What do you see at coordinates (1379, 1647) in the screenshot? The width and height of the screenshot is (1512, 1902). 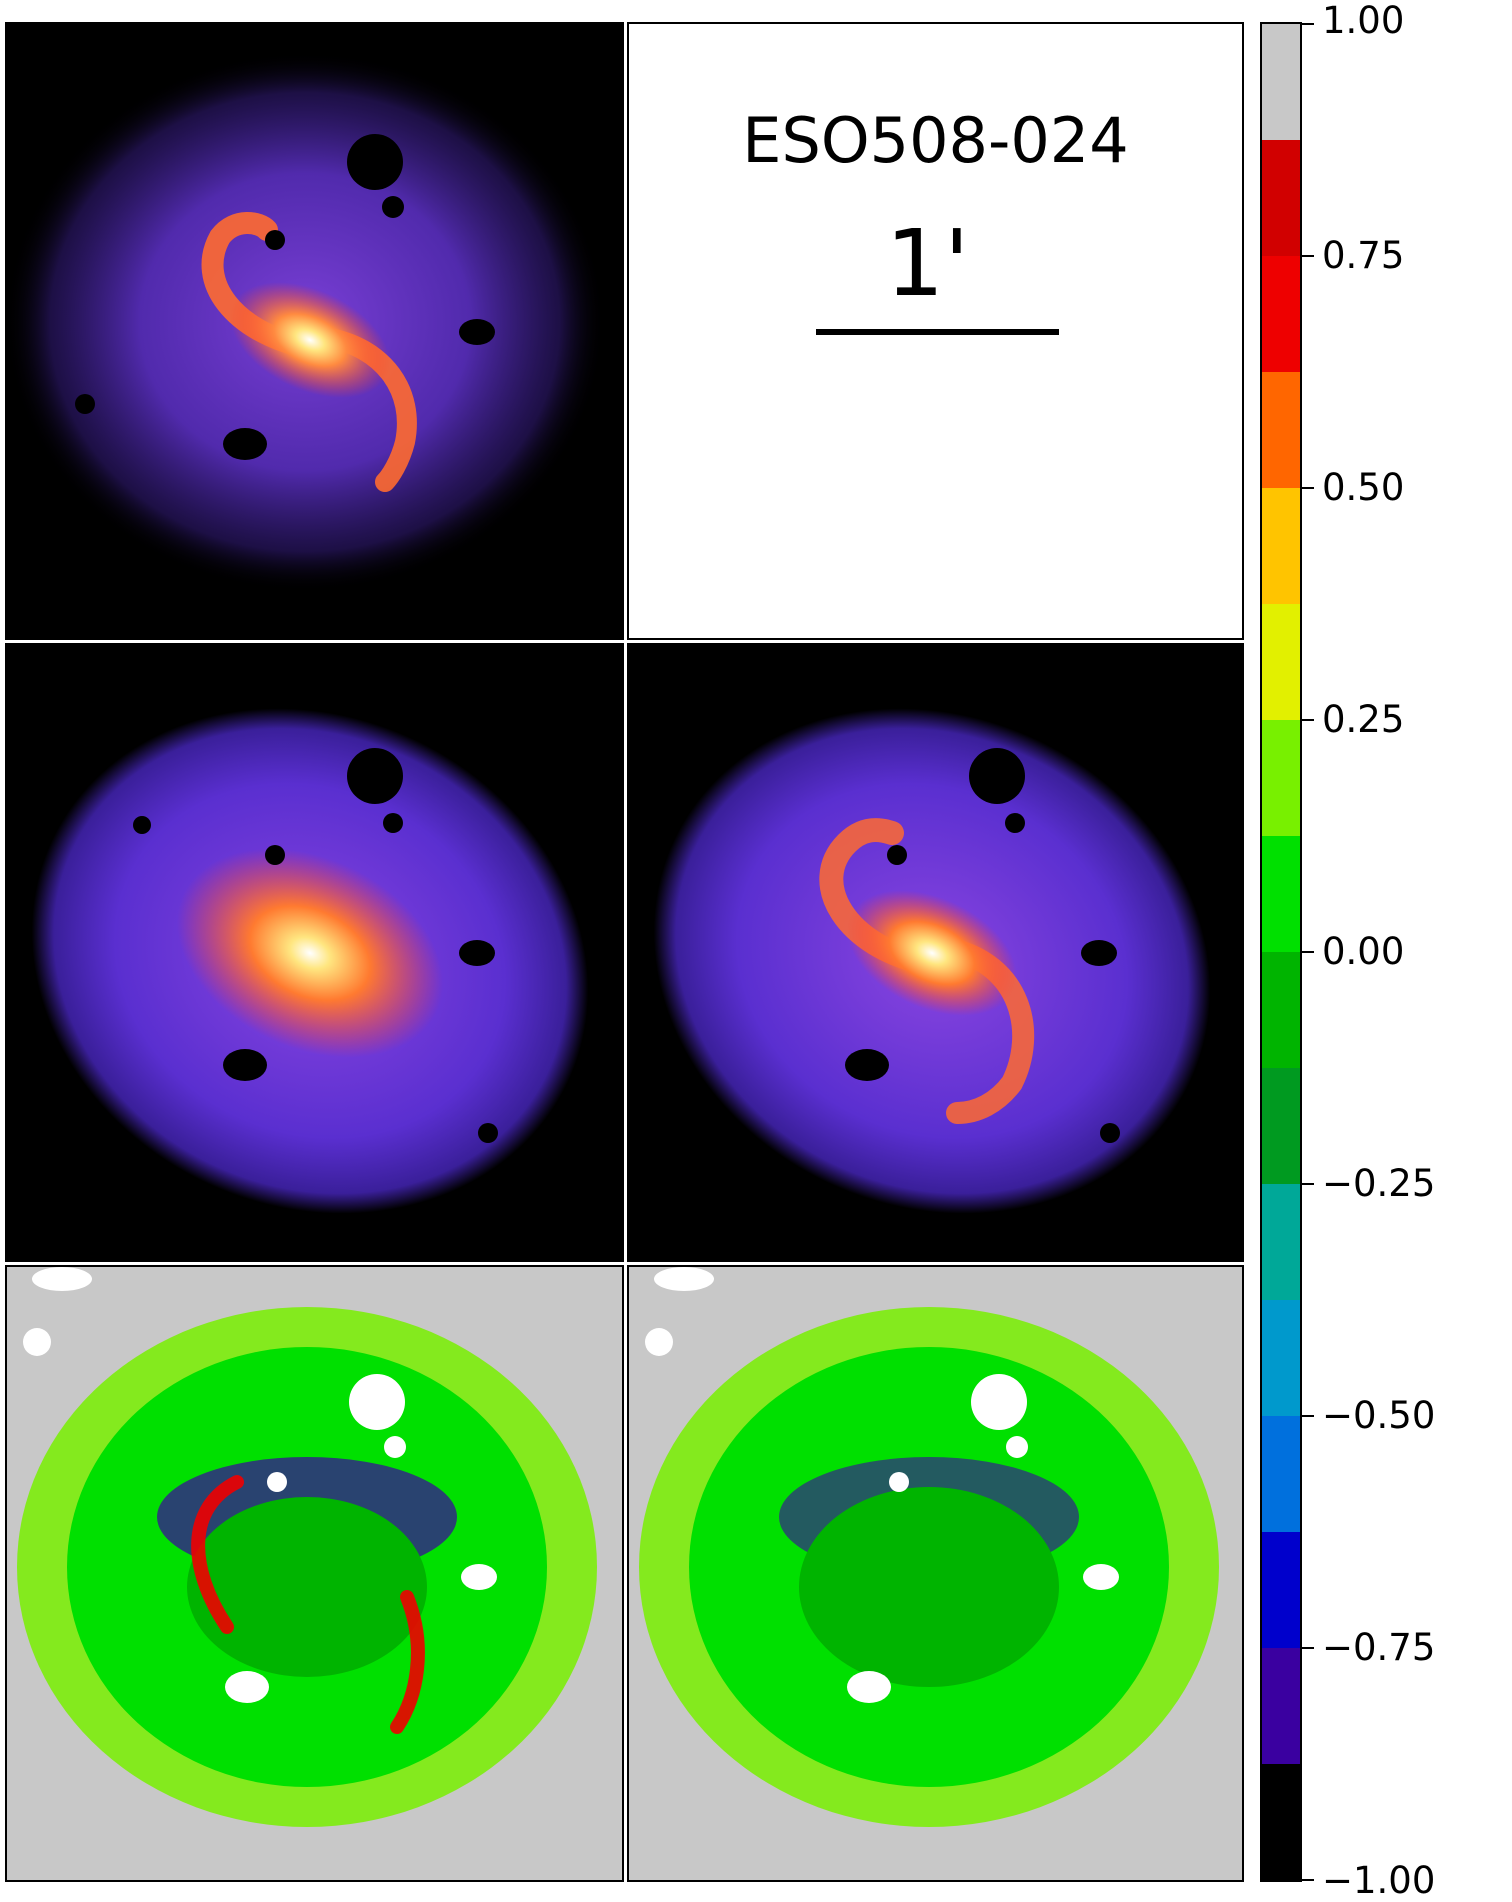 I see `colorbar-tick-label: −0.75` at bounding box center [1379, 1647].